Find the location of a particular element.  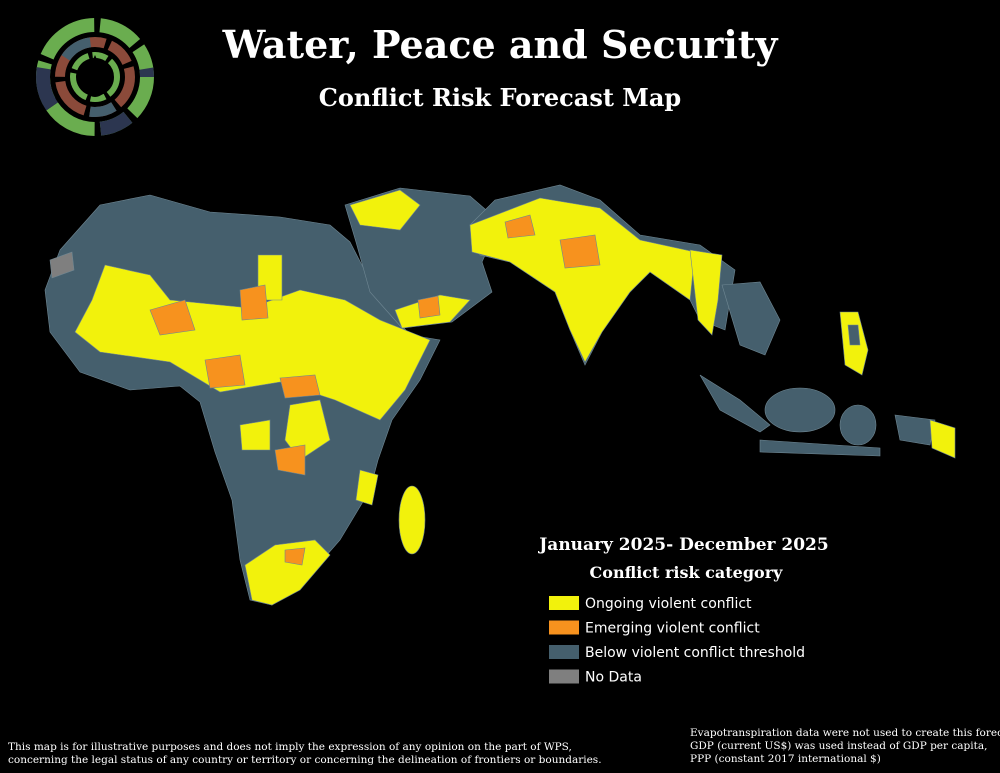

legend-title: Conflict risk category is located at coordinates (687, 572).